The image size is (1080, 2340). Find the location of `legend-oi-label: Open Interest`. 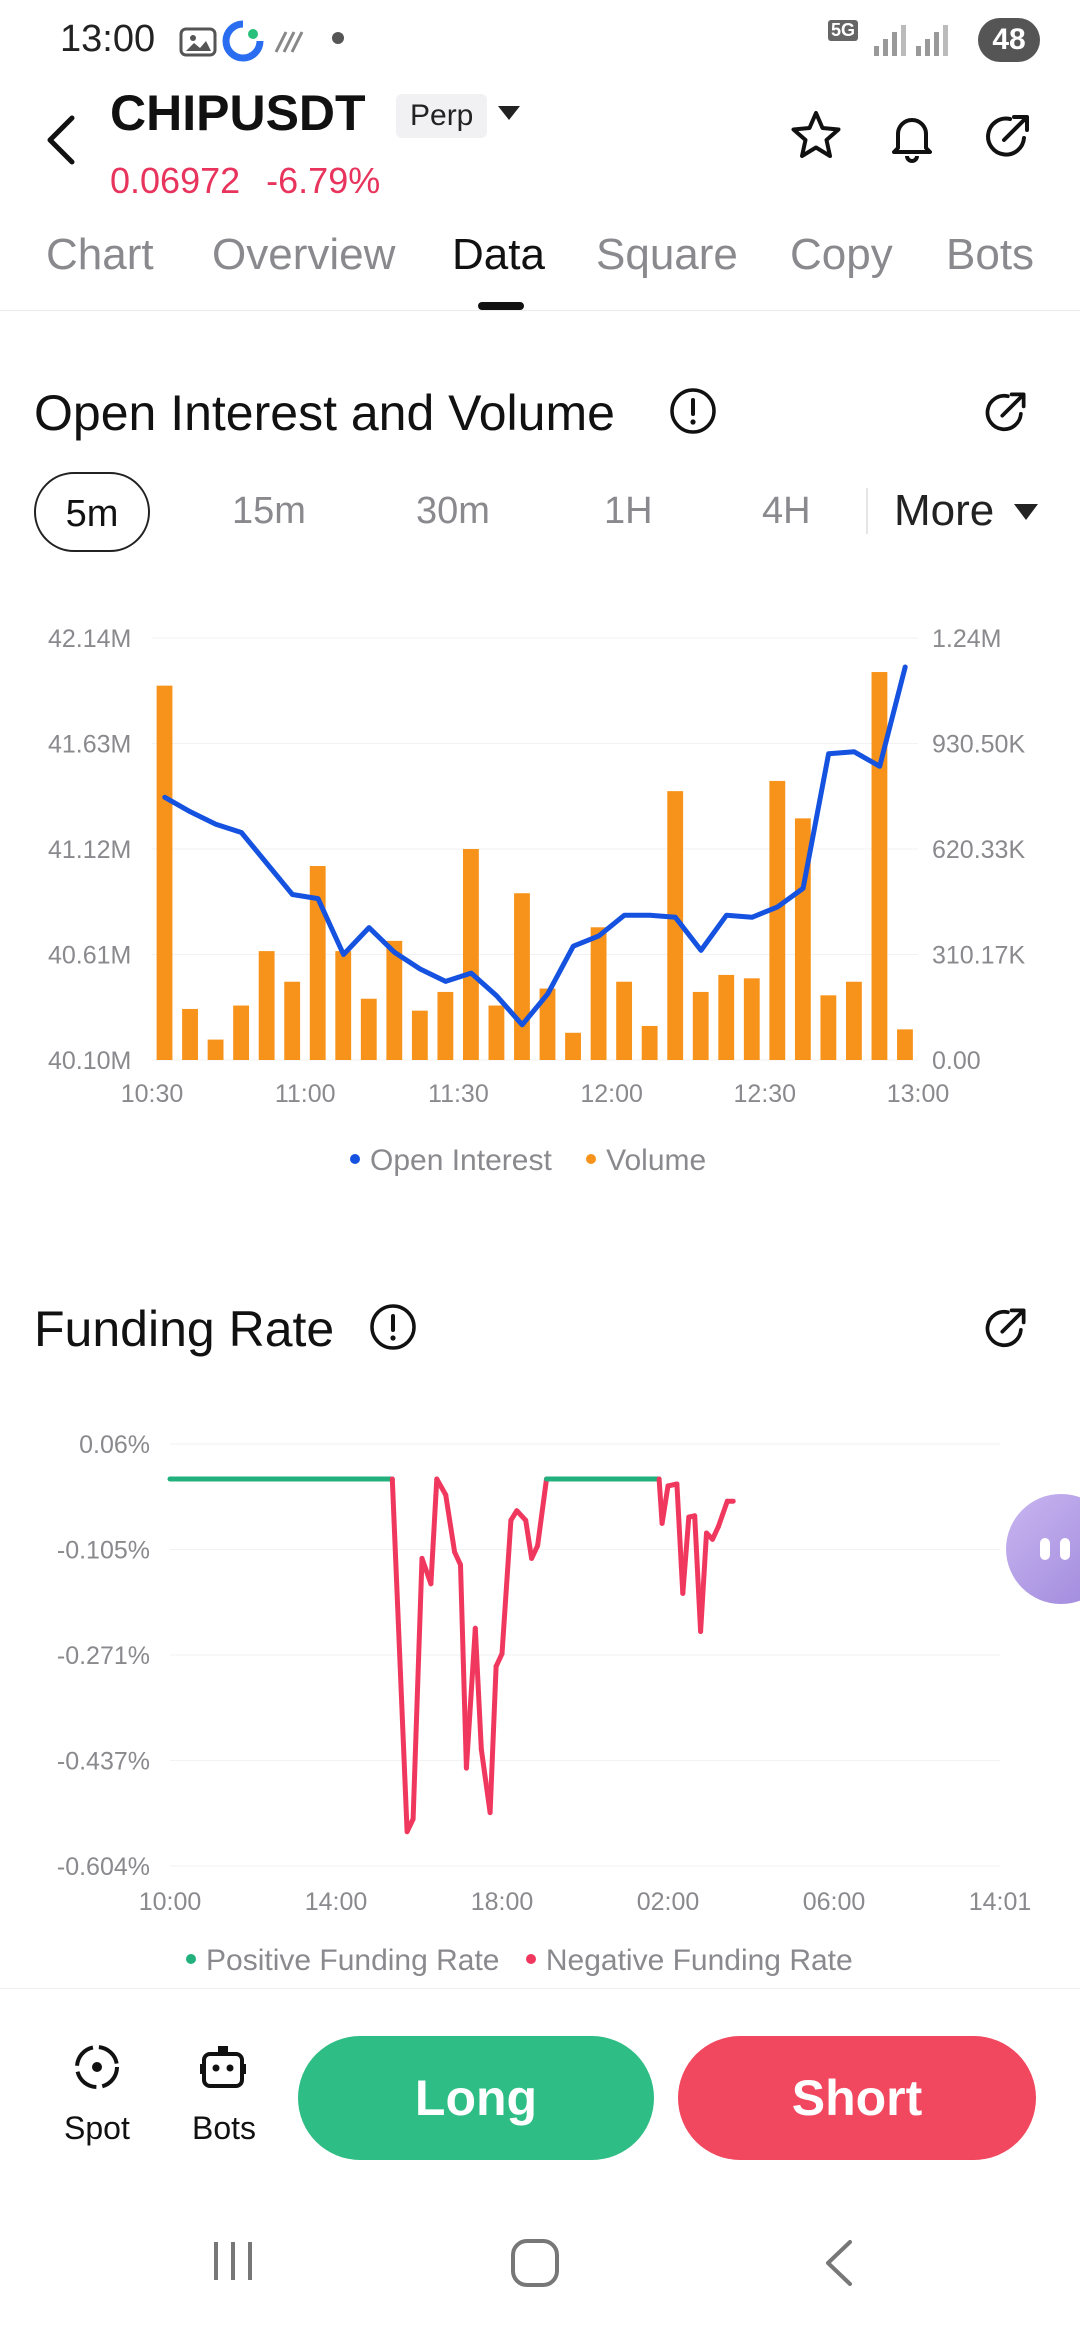

legend-oi-label: Open Interest is located at coordinates (461, 1160).